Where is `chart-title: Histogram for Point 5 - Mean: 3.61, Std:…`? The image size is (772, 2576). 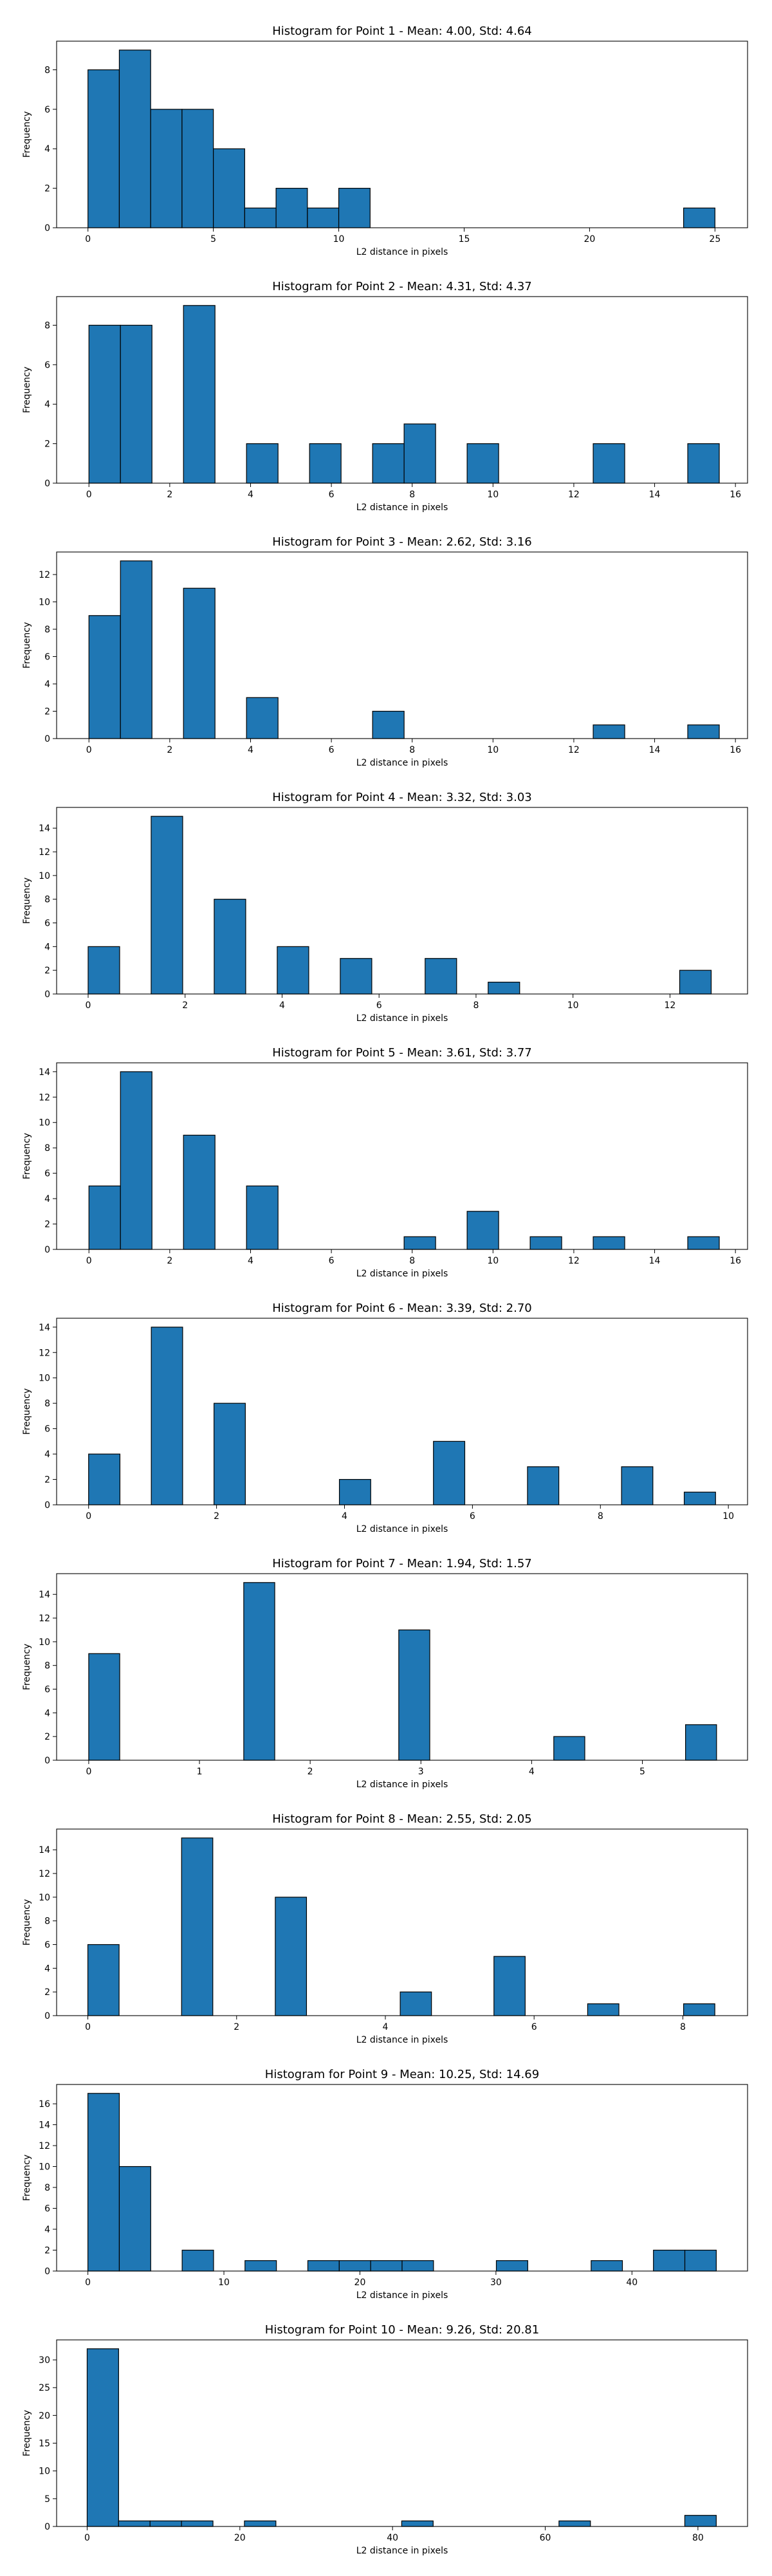 chart-title: Histogram for Point 5 - Mean: 3.61, Std:… is located at coordinates (402, 1053).